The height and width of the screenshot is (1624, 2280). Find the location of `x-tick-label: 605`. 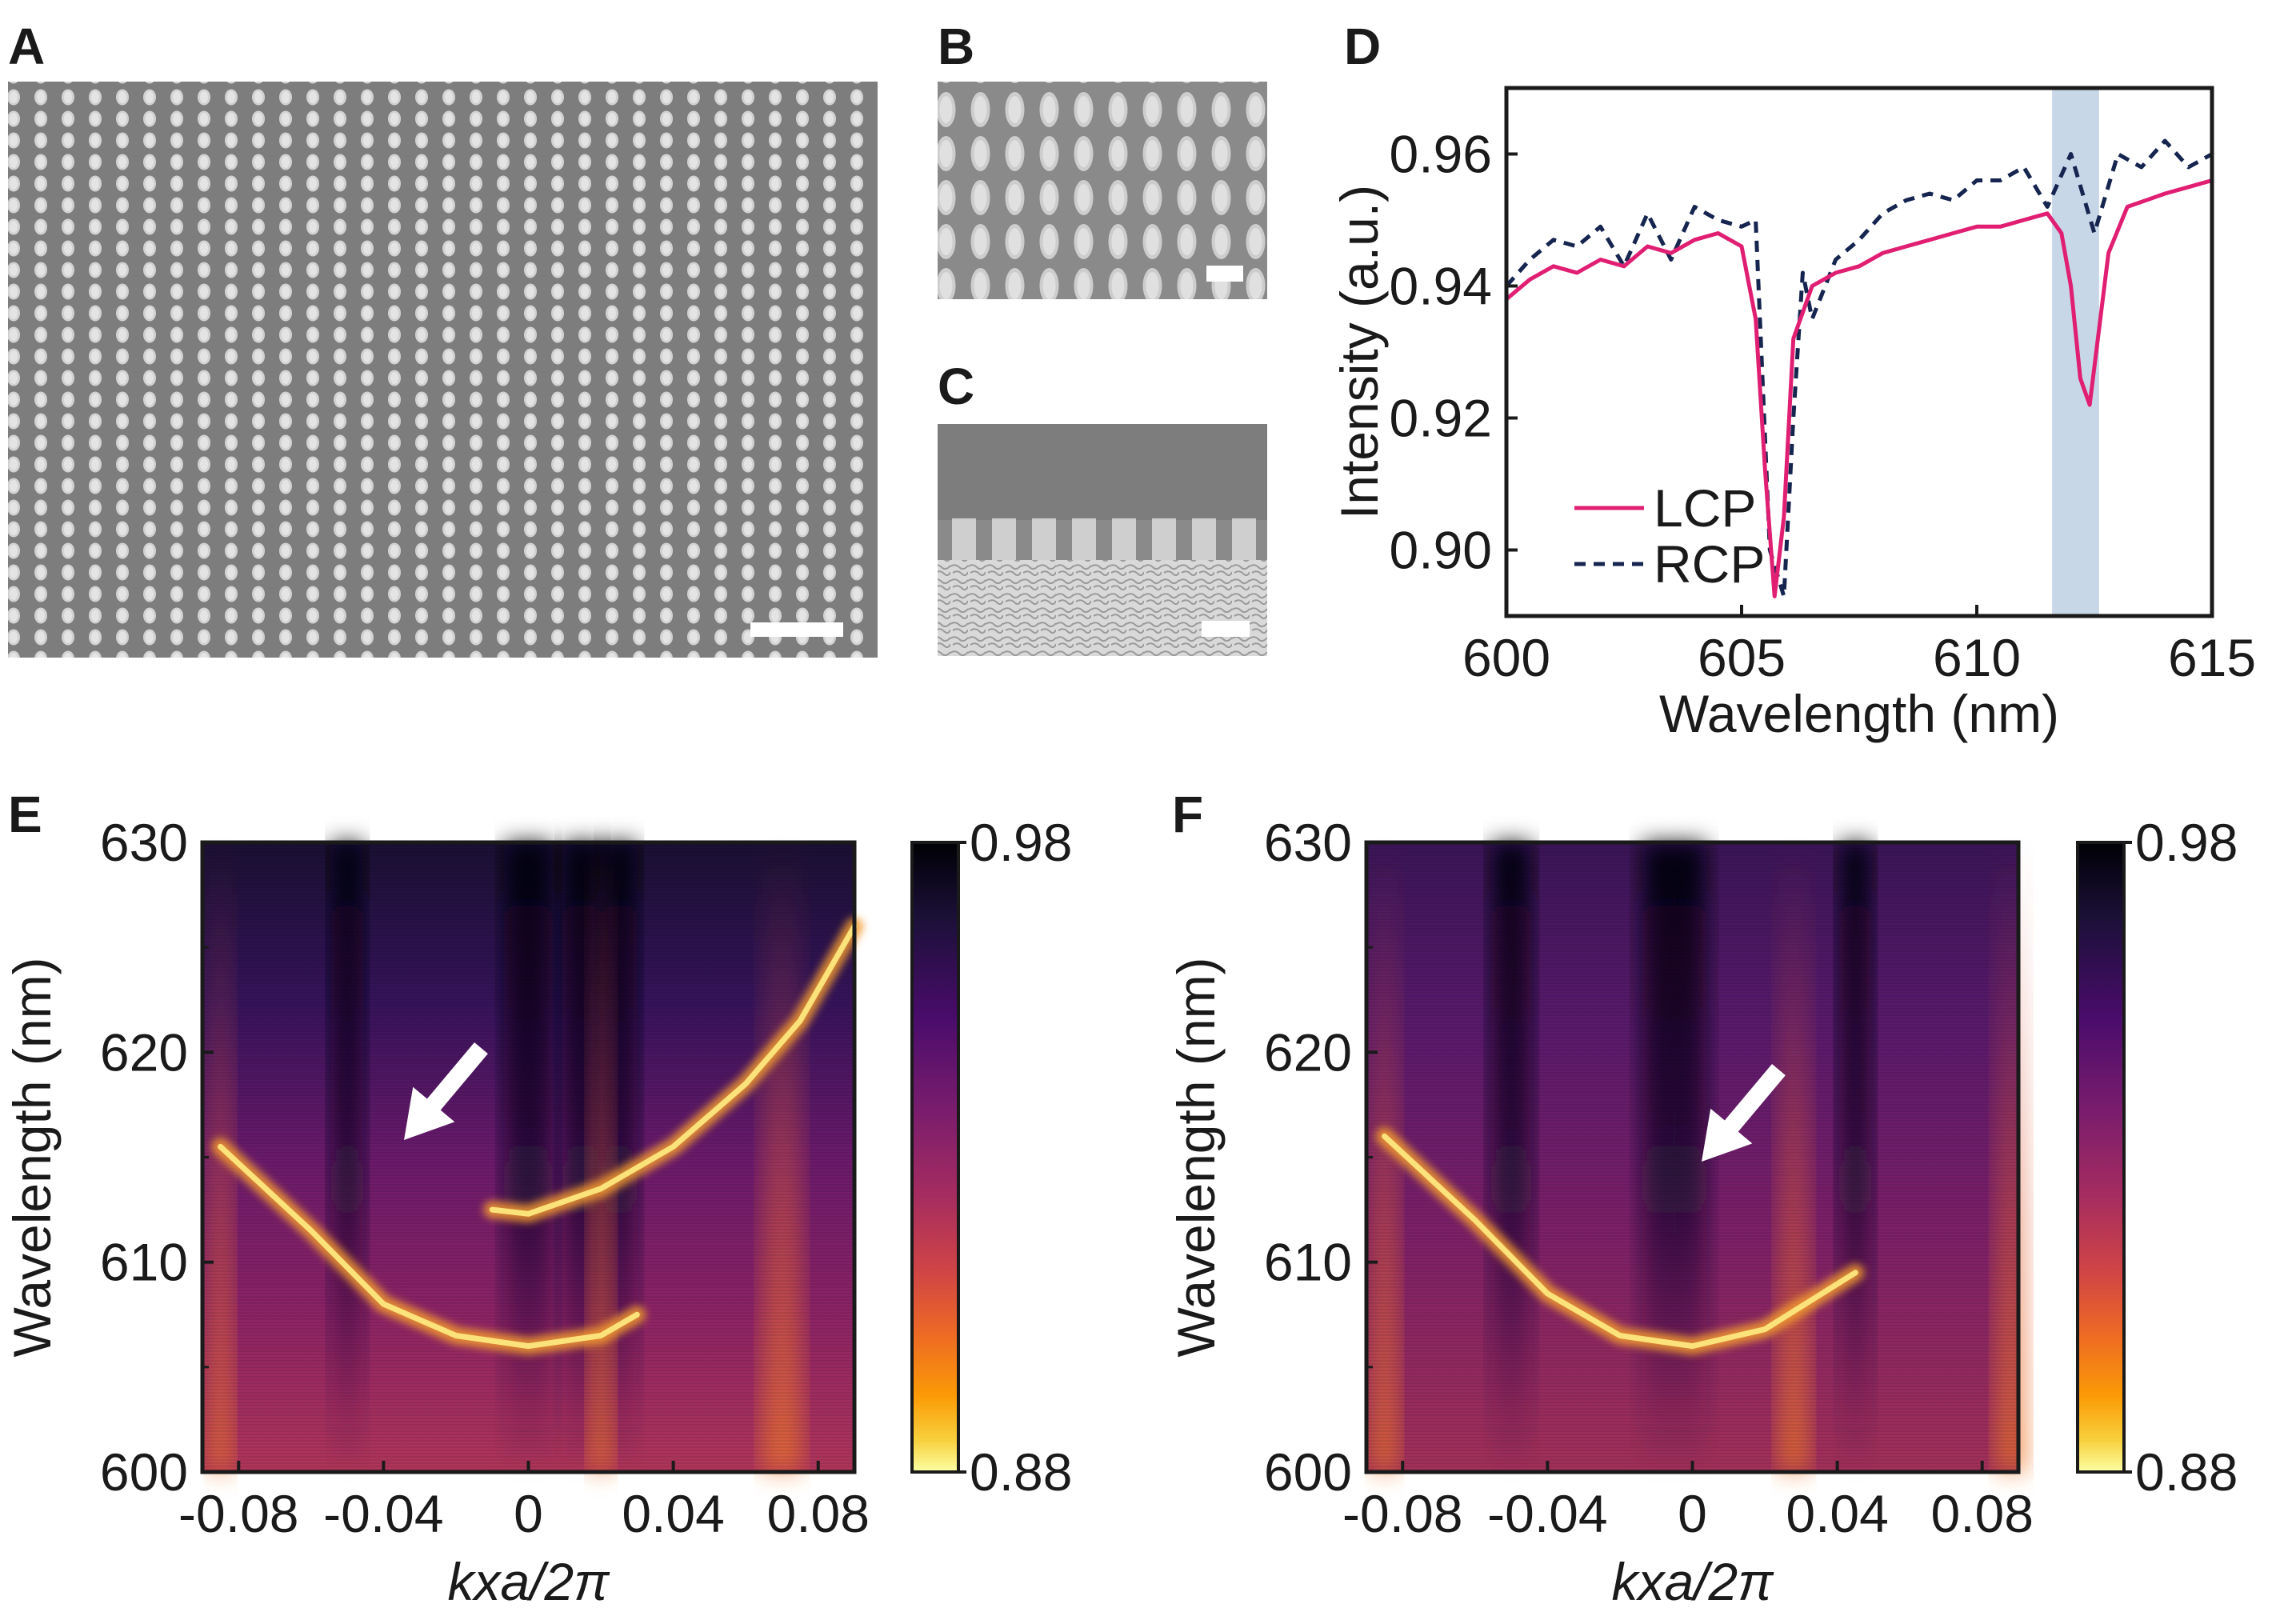

x-tick-label: 605 is located at coordinates (1742, 657).